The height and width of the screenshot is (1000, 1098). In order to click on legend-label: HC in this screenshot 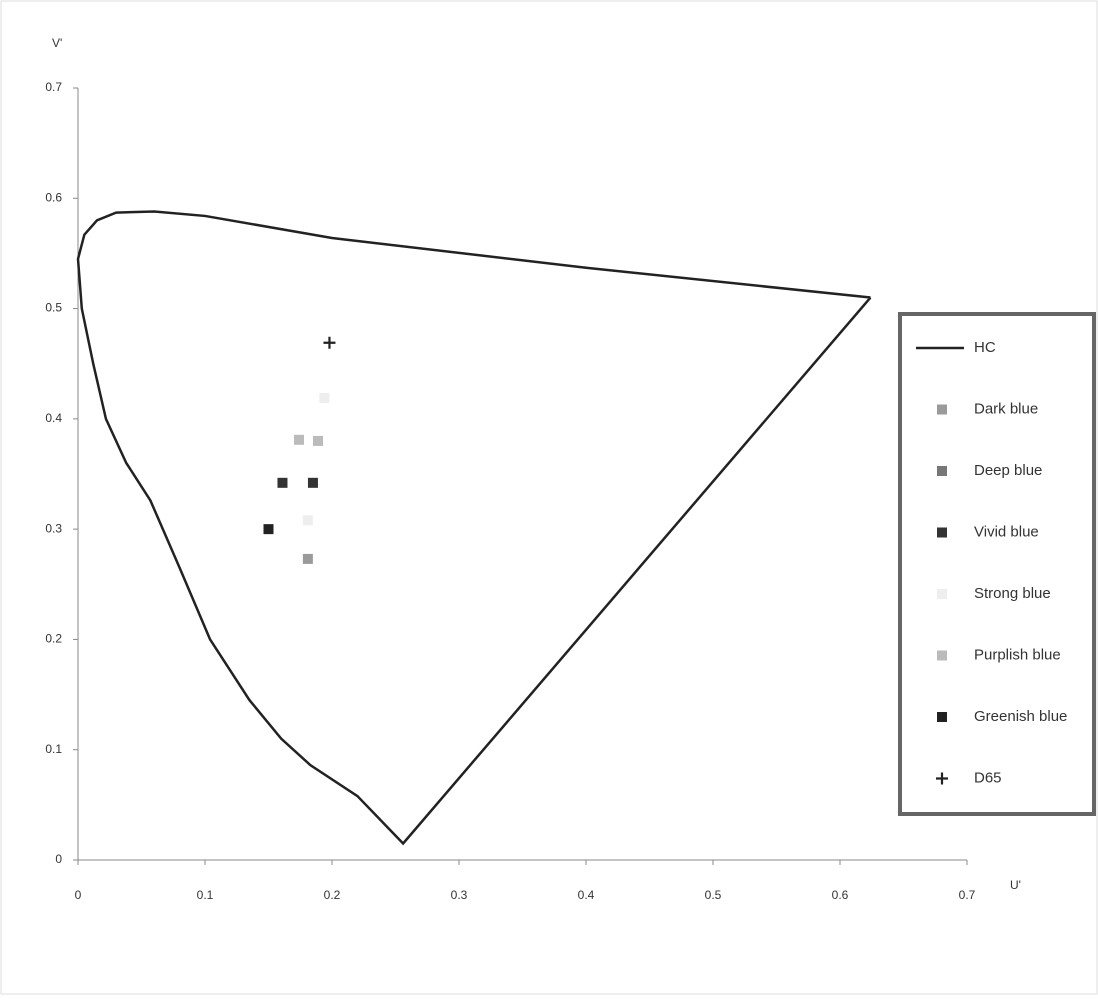, I will do `click(985, 347)`.